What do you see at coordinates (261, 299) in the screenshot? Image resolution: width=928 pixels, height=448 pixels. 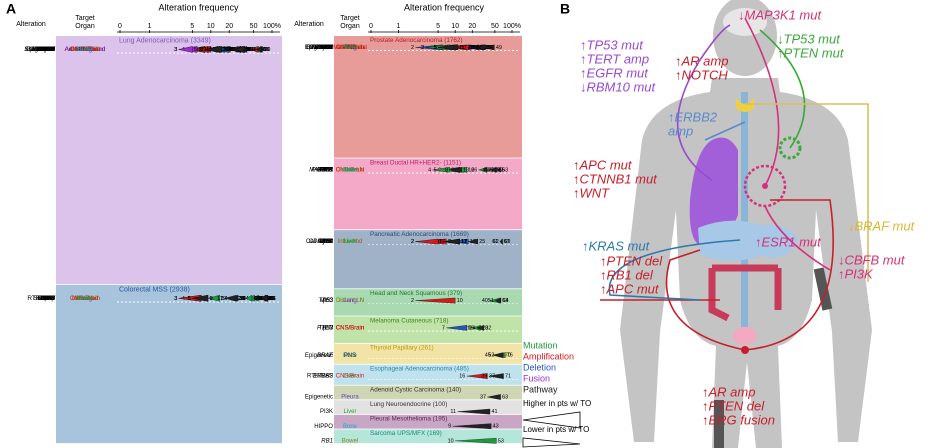 I see `freq-value: 79` at bounding box center [261, 299].